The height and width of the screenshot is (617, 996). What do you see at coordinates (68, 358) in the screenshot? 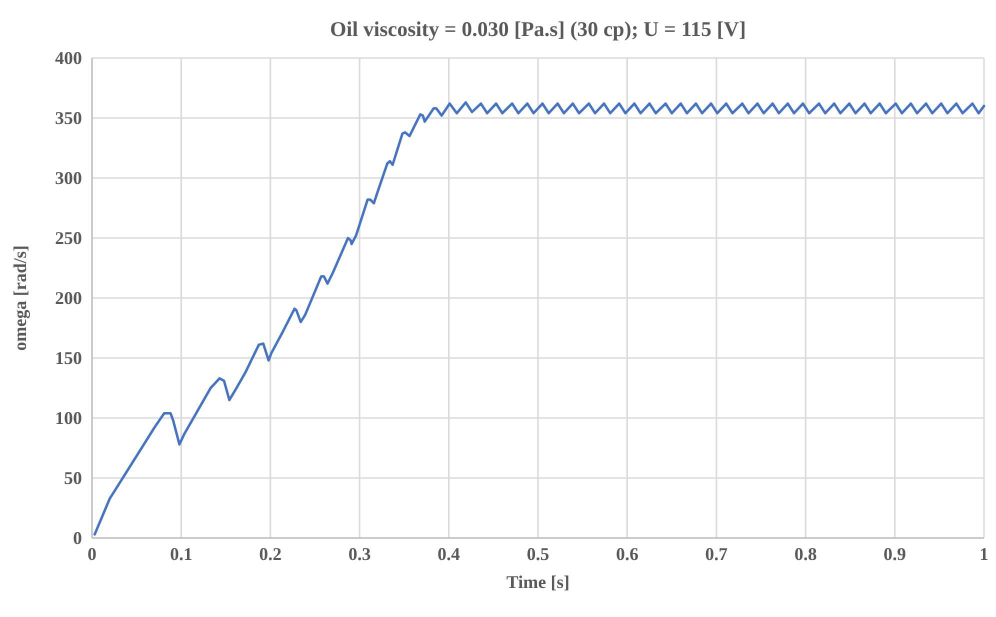
I see `y-tick-label: 150` at bounding box center [68, 358].